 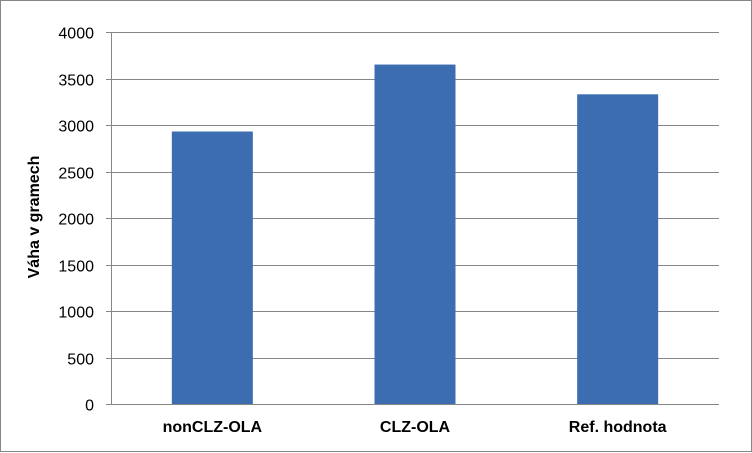 I want to click on y-tick-label: 2500, so click(x=76, y=174).